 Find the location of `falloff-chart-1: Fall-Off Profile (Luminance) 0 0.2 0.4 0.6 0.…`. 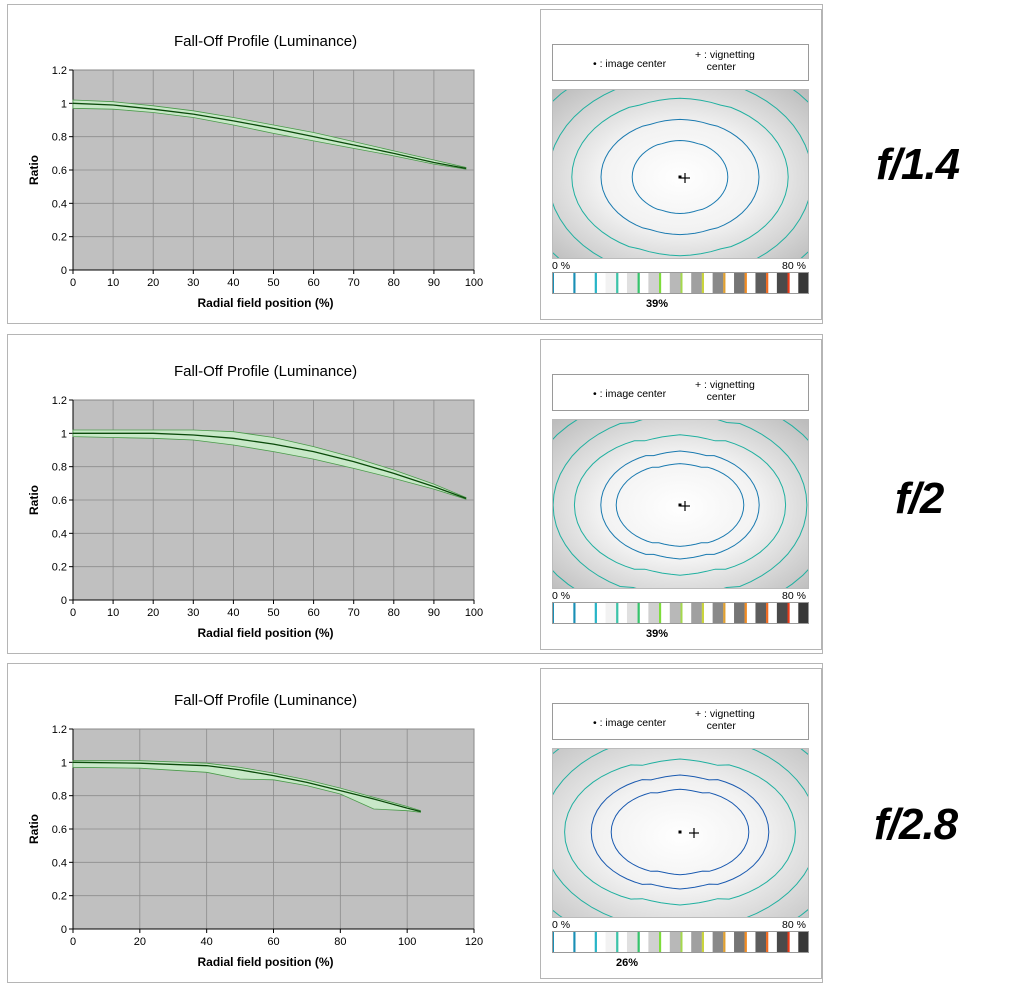

falloff-chart-1: Fall-Off Profile (Luminance) 0 0.2 0.4 0.6 0.… is located at coordinates (255, 171).